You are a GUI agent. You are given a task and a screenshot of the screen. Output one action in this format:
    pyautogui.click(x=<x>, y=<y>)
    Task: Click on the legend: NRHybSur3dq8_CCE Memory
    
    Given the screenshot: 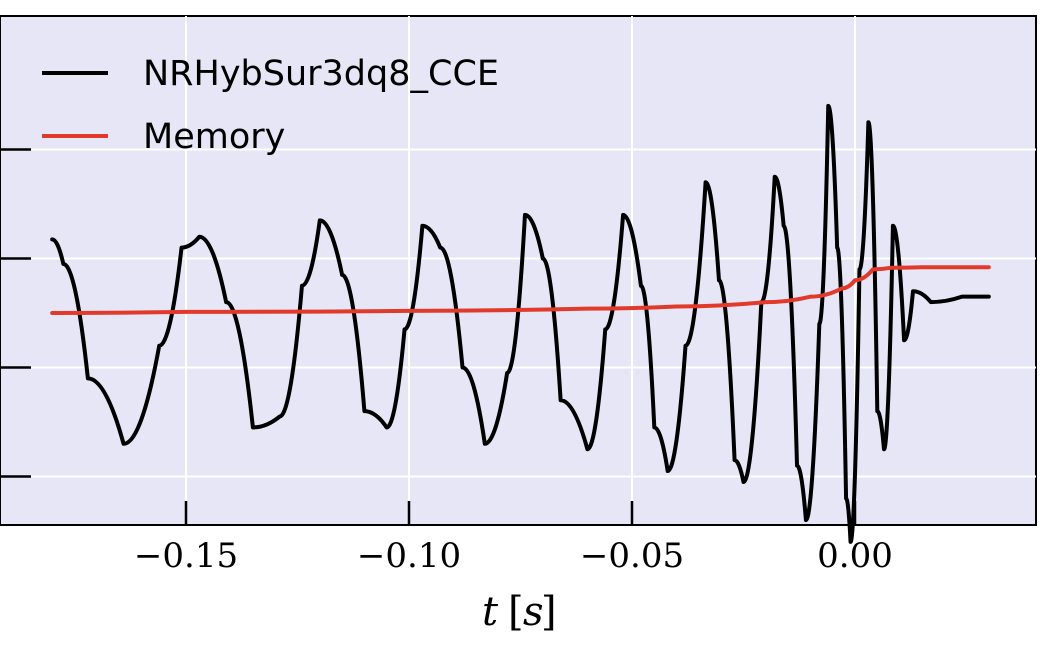 What is the action you would take?
    pyautogui.click(x=270, y=105)
    